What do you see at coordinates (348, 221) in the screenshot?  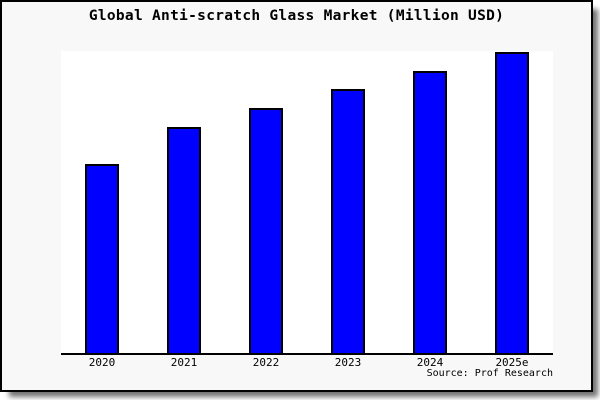 I see `bar-2023` at bounding box center [348, 221].